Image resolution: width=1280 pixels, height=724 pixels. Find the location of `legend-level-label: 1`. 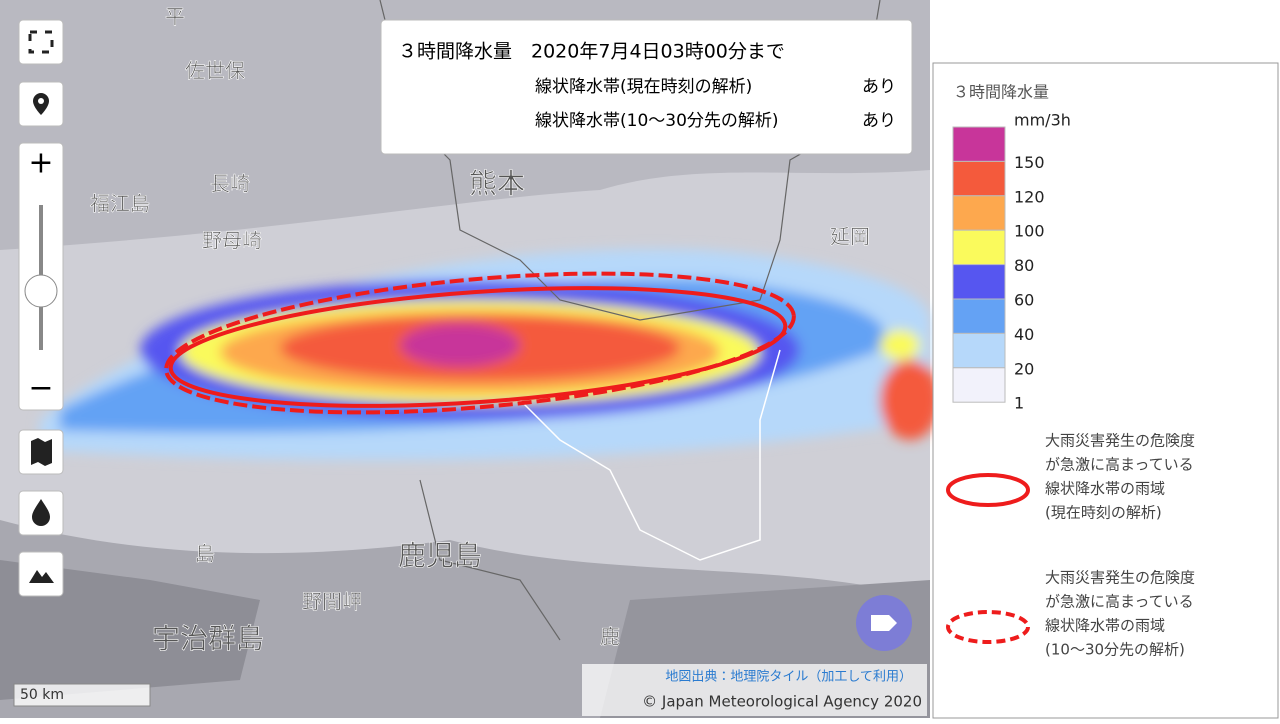

legend-level-label: 1 is located at coordinates (1019, 403).